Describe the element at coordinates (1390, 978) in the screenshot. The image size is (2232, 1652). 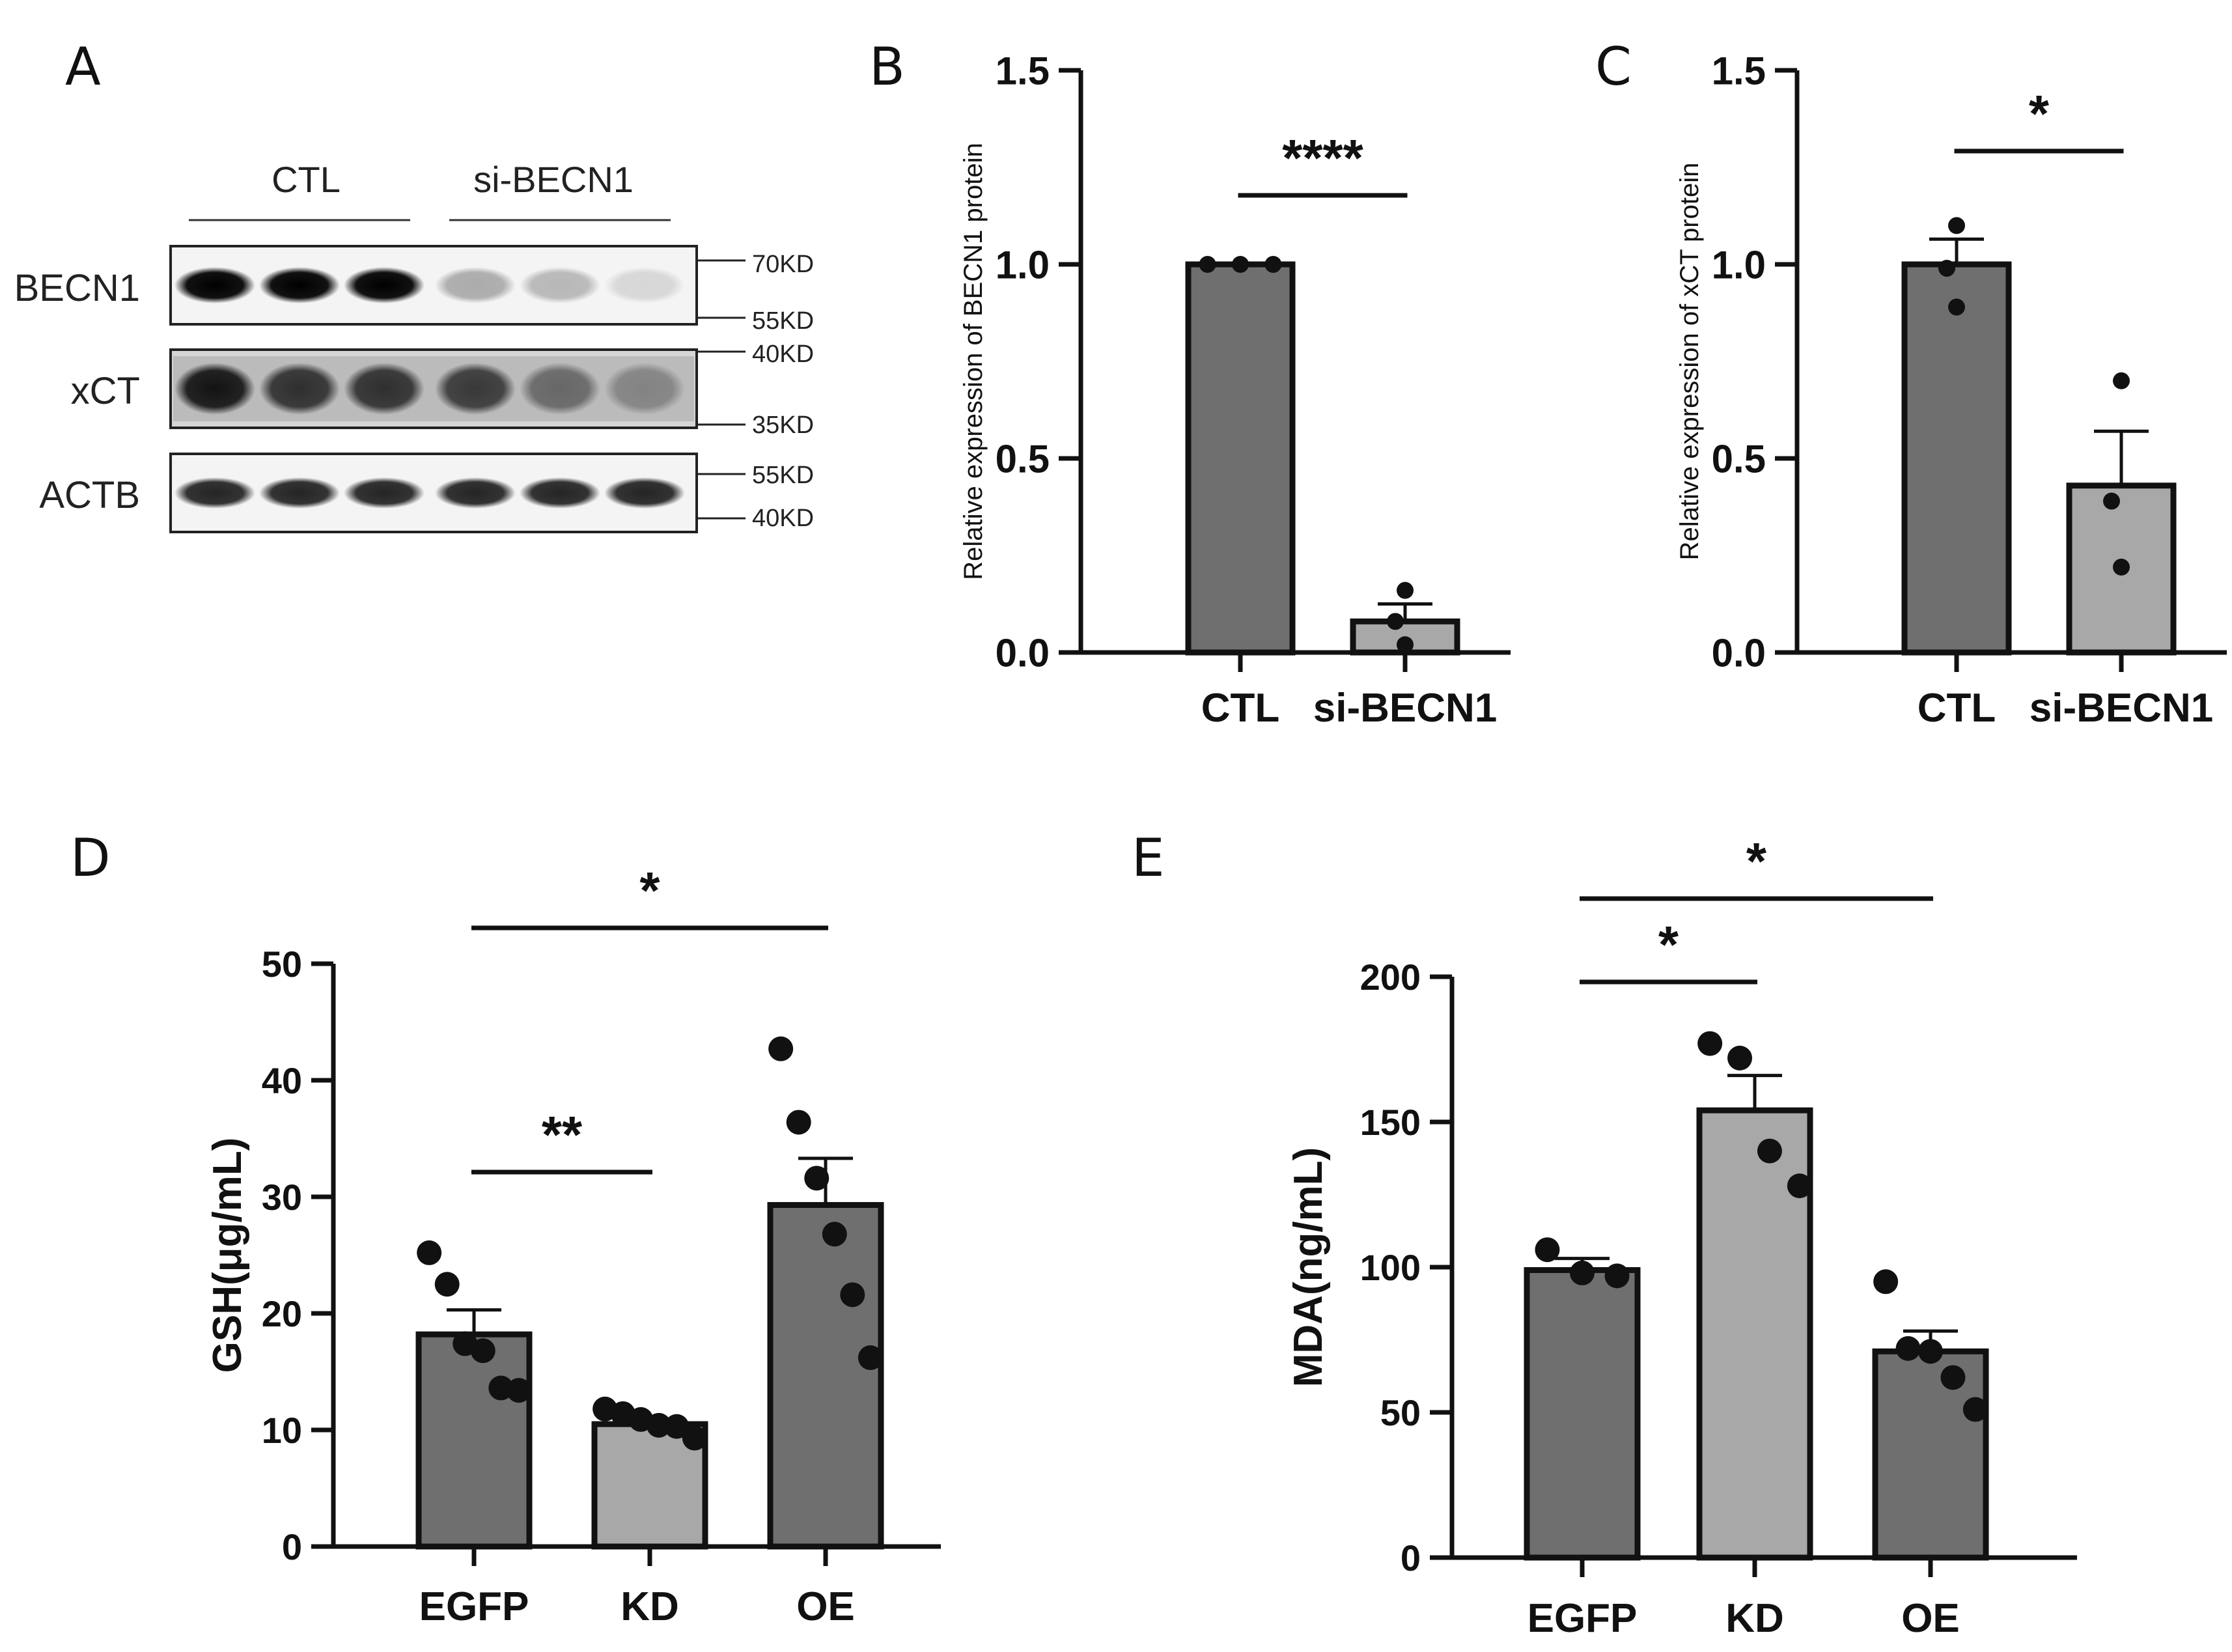
I see `y-tick-label: 200` at that location.